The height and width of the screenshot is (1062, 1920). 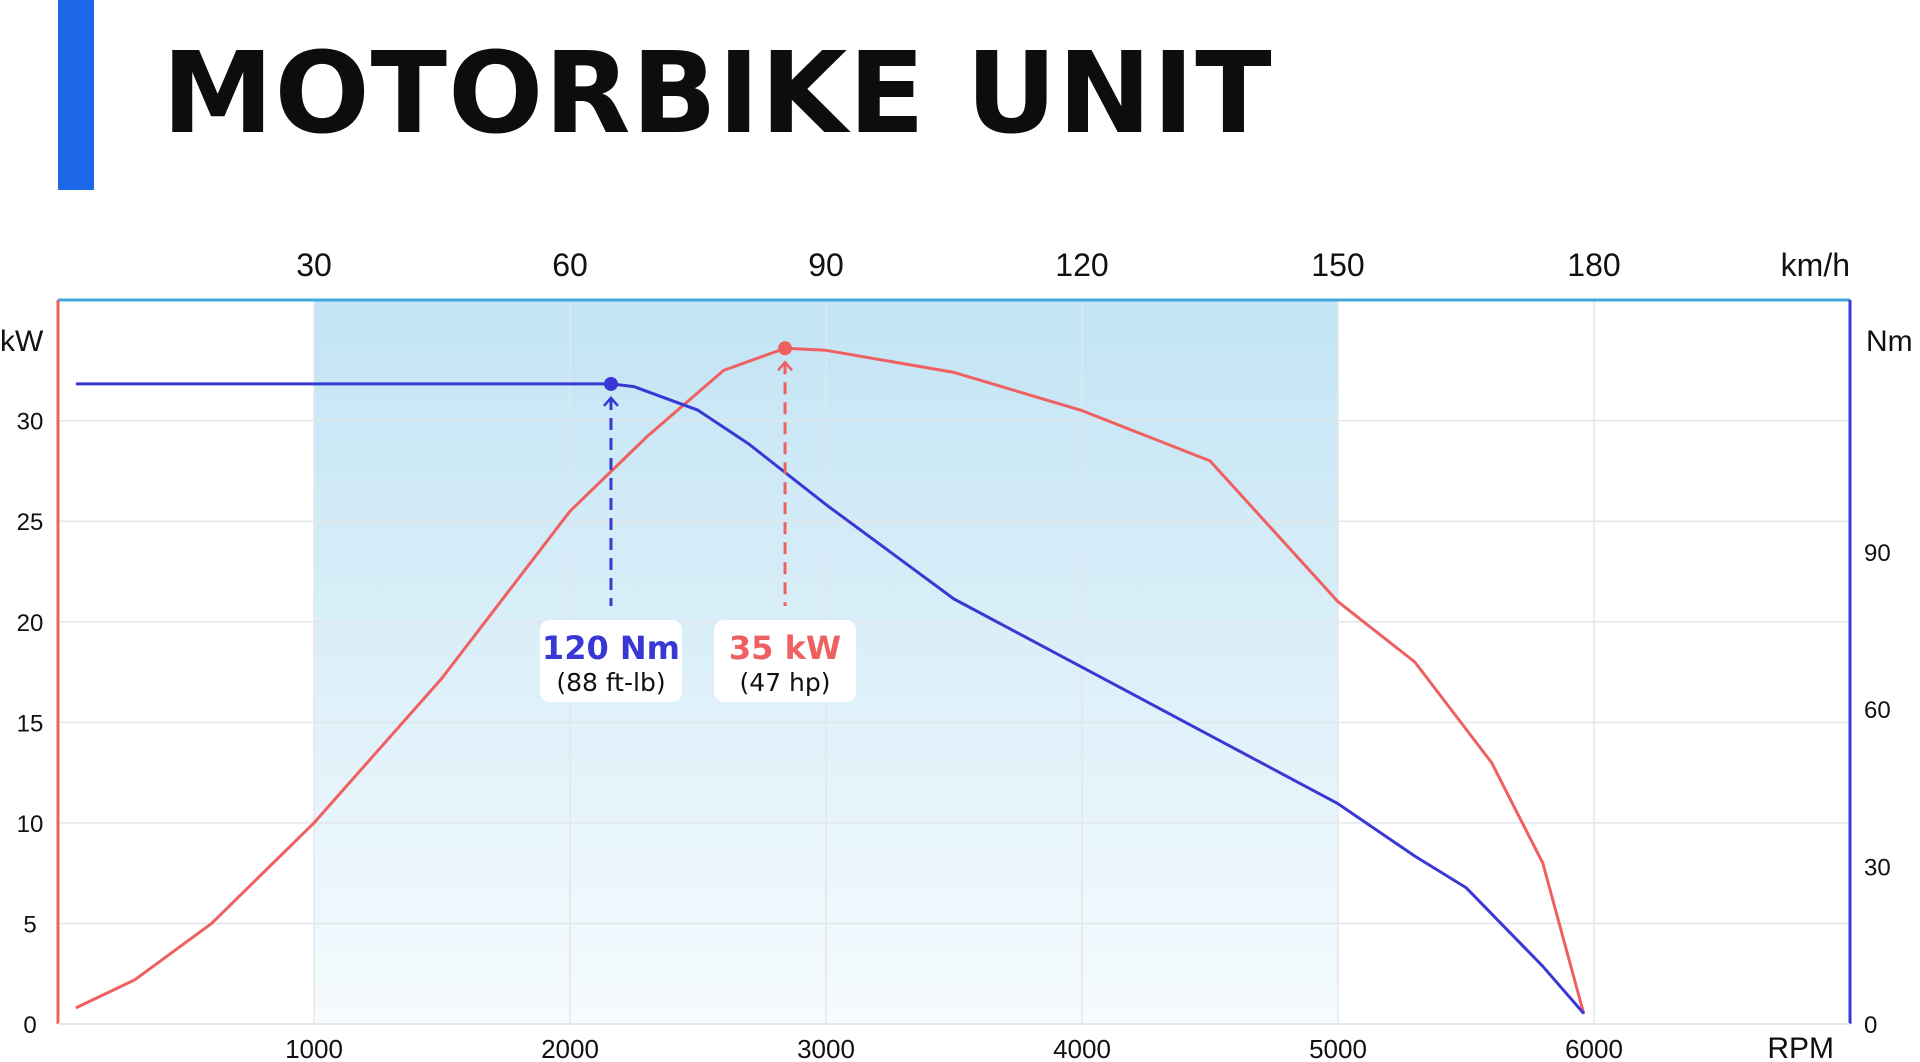 I want to click on annotation-box-power, so click(x=785, y=661).